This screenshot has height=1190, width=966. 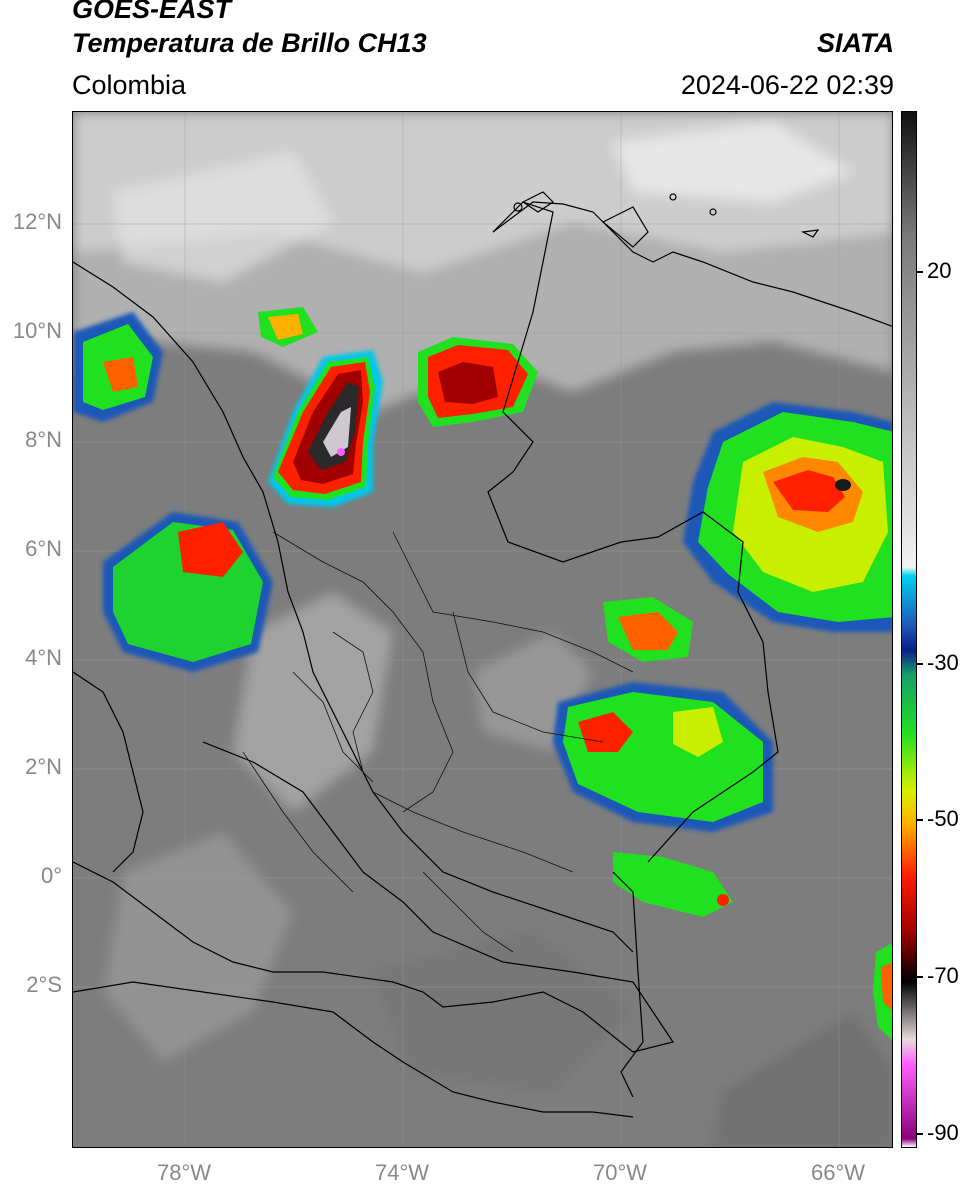 I want to click on storm-cluster-orinoco, so click(x=648, y=629).